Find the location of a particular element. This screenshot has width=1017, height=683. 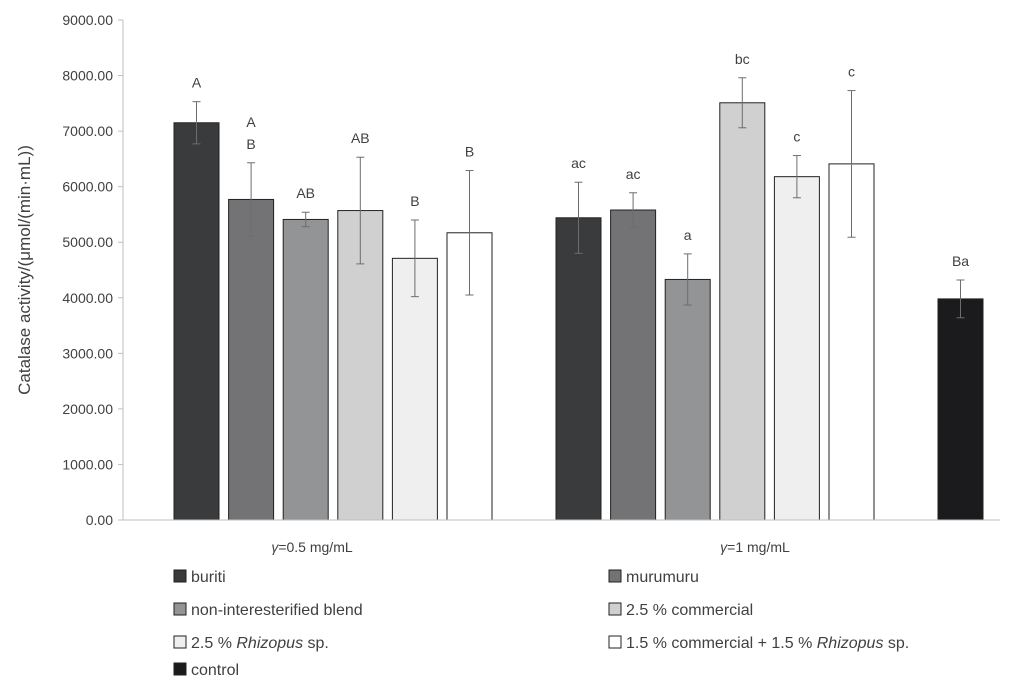

legend-item-murumuru: murumuru is located at coordinates (653, 577).